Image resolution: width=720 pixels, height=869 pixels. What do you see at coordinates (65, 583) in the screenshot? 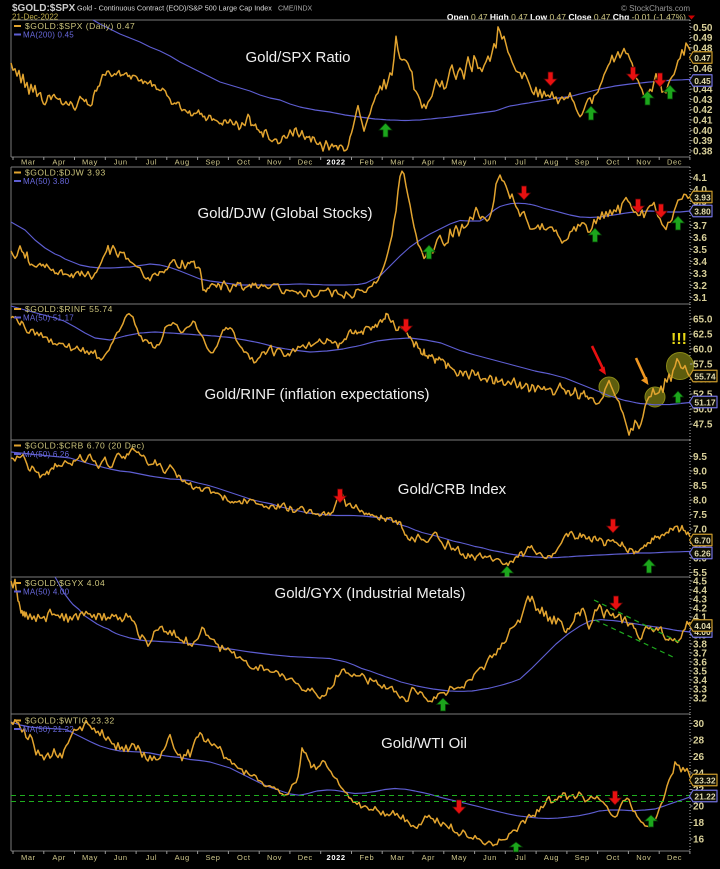
I see `svg-text: $GOLD:$GYX 4.04` at bounding box center [65, 583].